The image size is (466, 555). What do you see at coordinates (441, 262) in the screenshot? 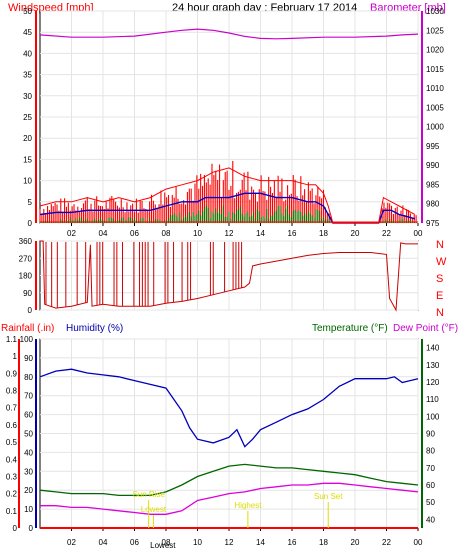
I see `compass-w-1: W` at bounding box center [441, 262].